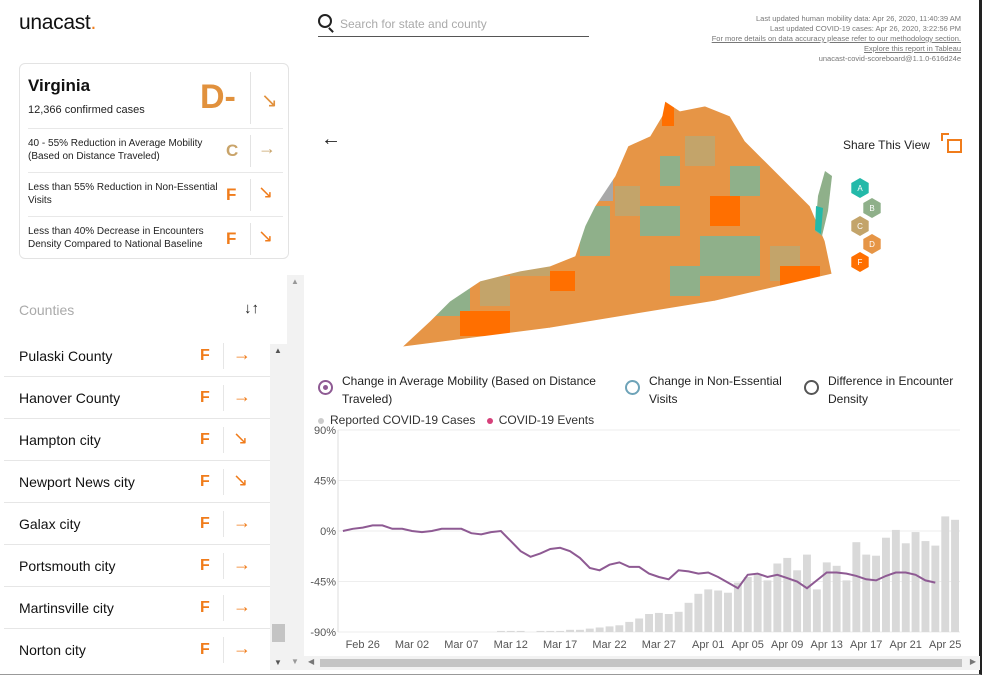  I want to click on share-icon, so click(952, 143).